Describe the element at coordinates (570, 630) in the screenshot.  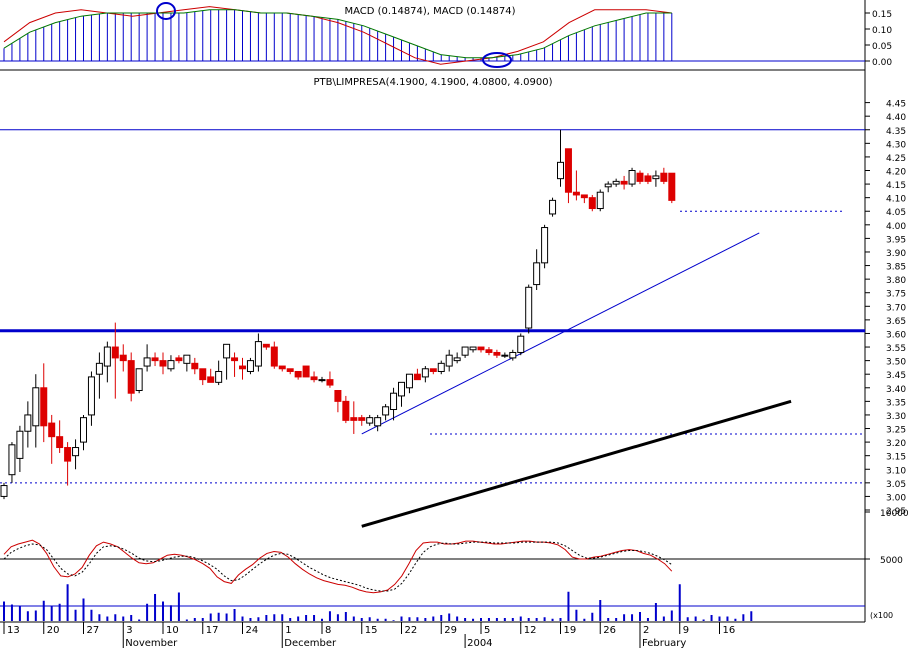
I see `date-tick-label: 19` at that location.